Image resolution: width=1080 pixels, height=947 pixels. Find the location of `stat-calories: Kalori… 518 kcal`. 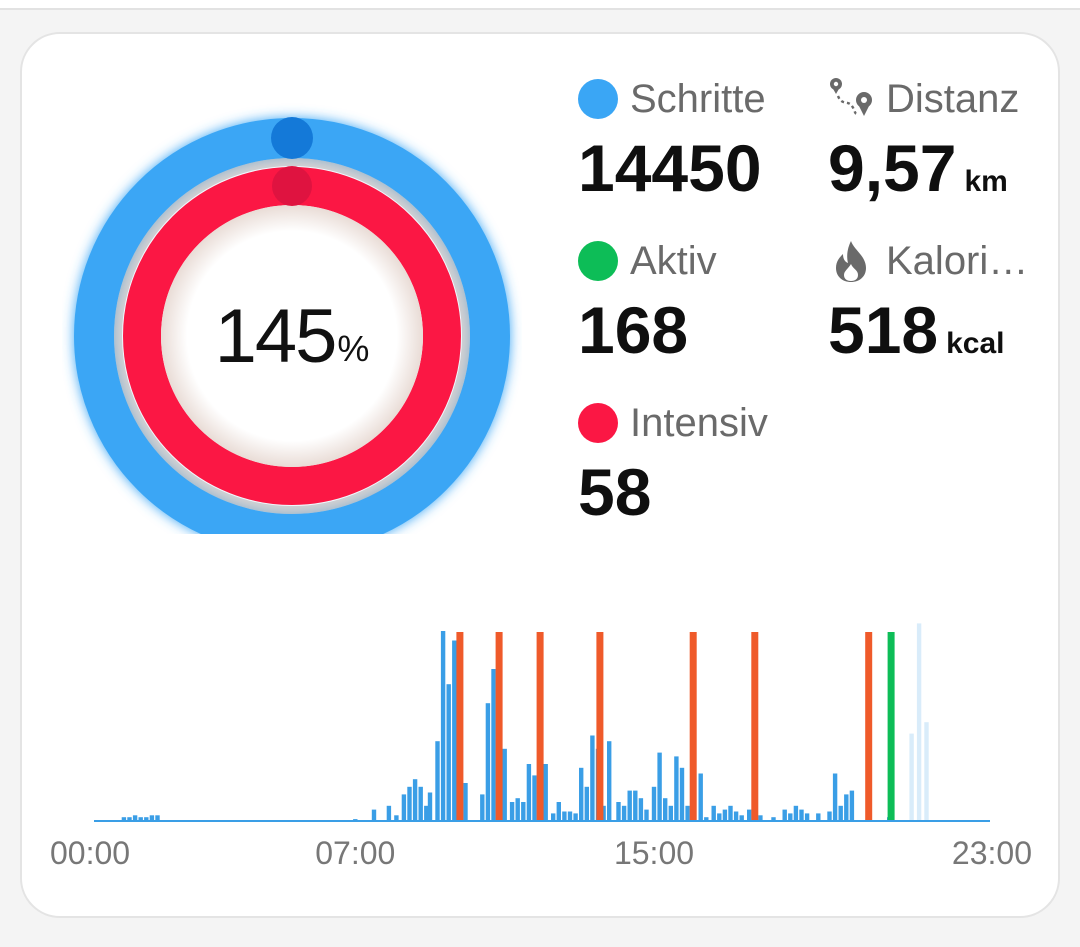

stat-calories: Kalori… 518 kcal is located at coordinates (928, 308).